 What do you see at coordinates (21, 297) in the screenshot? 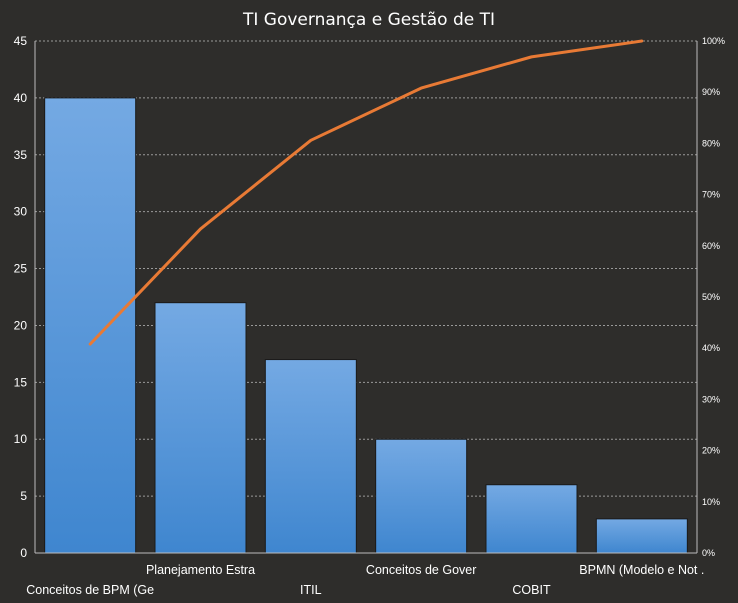
I see `left-axis-ticks: 0 5 10 15 20 25 30 35 40 45` at bounding box center [21, 297].